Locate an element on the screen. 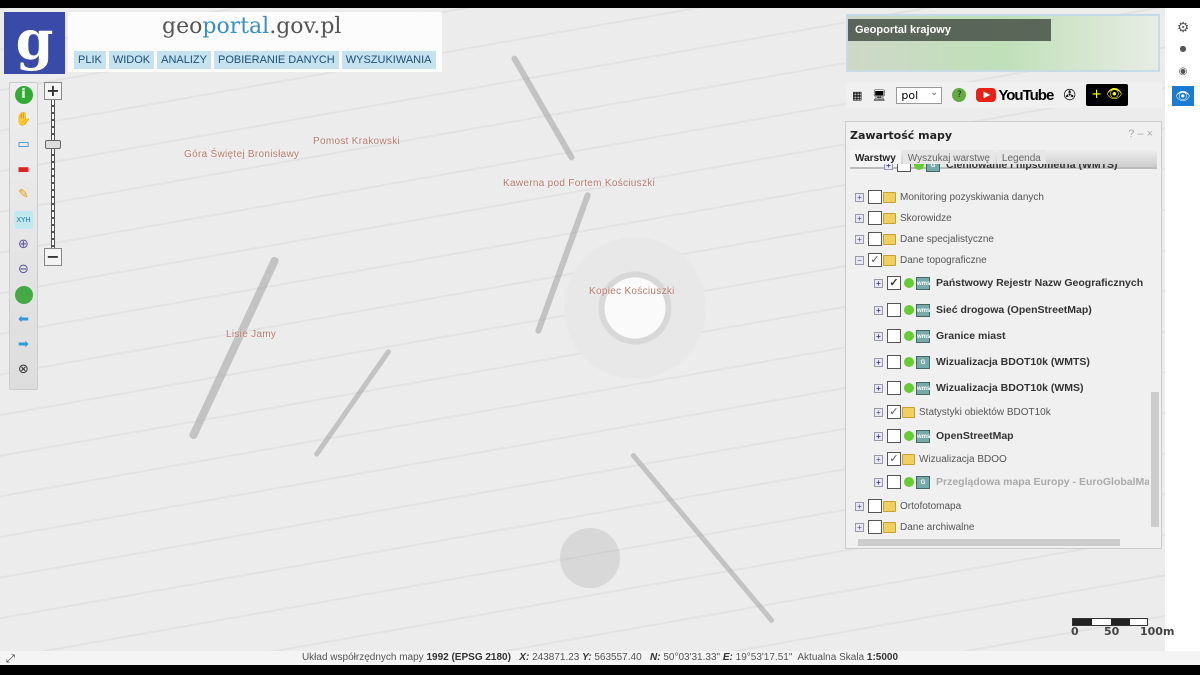 The height and width of the screenshot is (675, 1200). right-sidebar: ⚙ ● ◉ 👁 ▼ is located at coordinates (1182, 337).